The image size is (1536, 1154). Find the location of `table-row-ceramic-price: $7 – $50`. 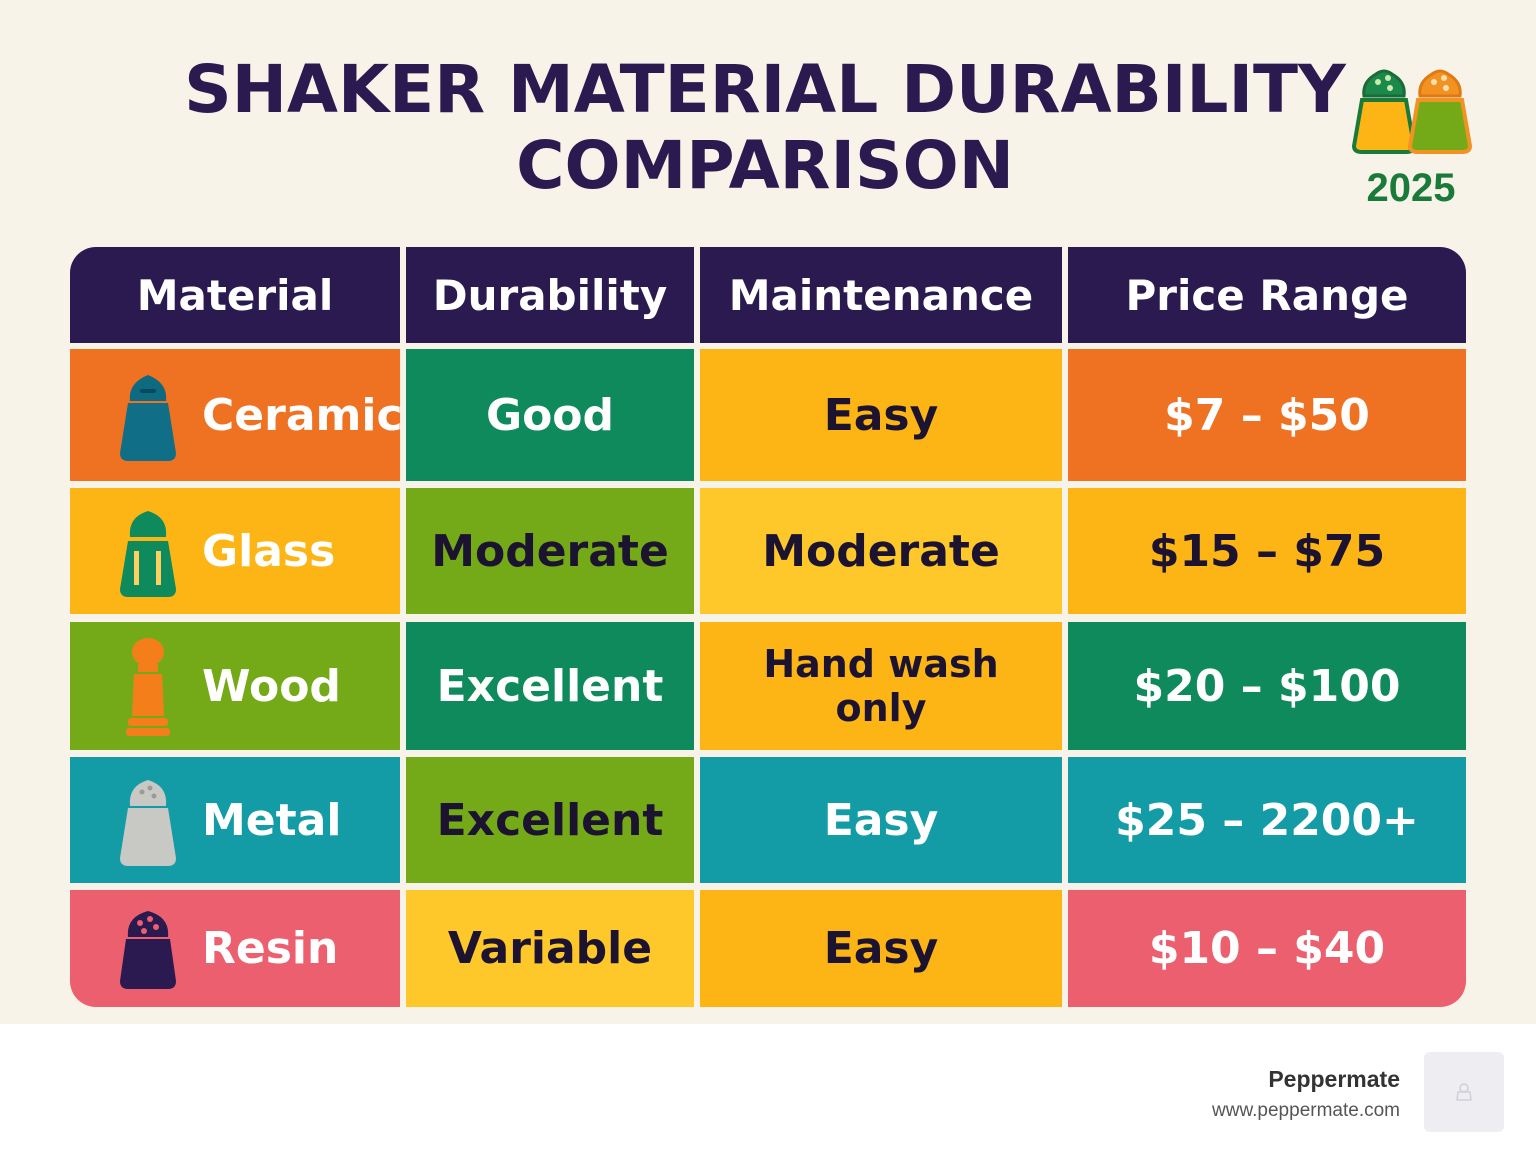

table-row-ceramic-price: $7 – $50 is located at coordinates (1267, 415).